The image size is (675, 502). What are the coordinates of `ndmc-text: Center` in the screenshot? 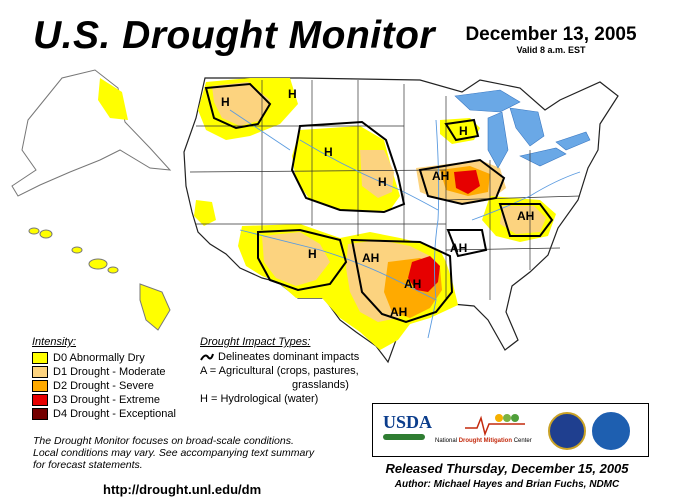 It's located at (522, 441).